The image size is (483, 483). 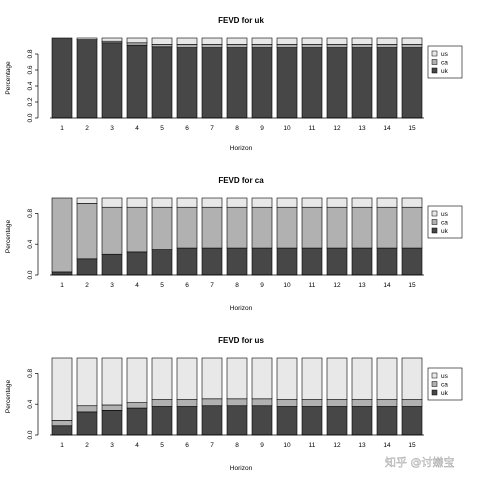 What do you see at coordinates (312, 46) in the screenshot?
I see `bar-segment-ca-h11` at bounding box center [312, 46].